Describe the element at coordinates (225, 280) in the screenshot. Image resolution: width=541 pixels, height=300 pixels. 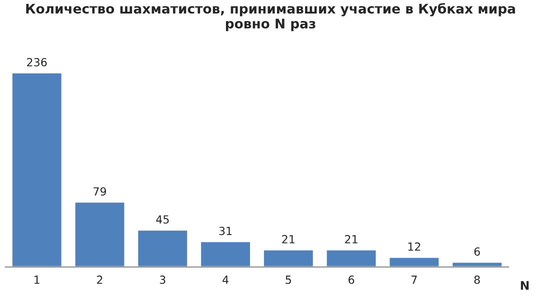
I see `x-tick-label: 4` at that location.